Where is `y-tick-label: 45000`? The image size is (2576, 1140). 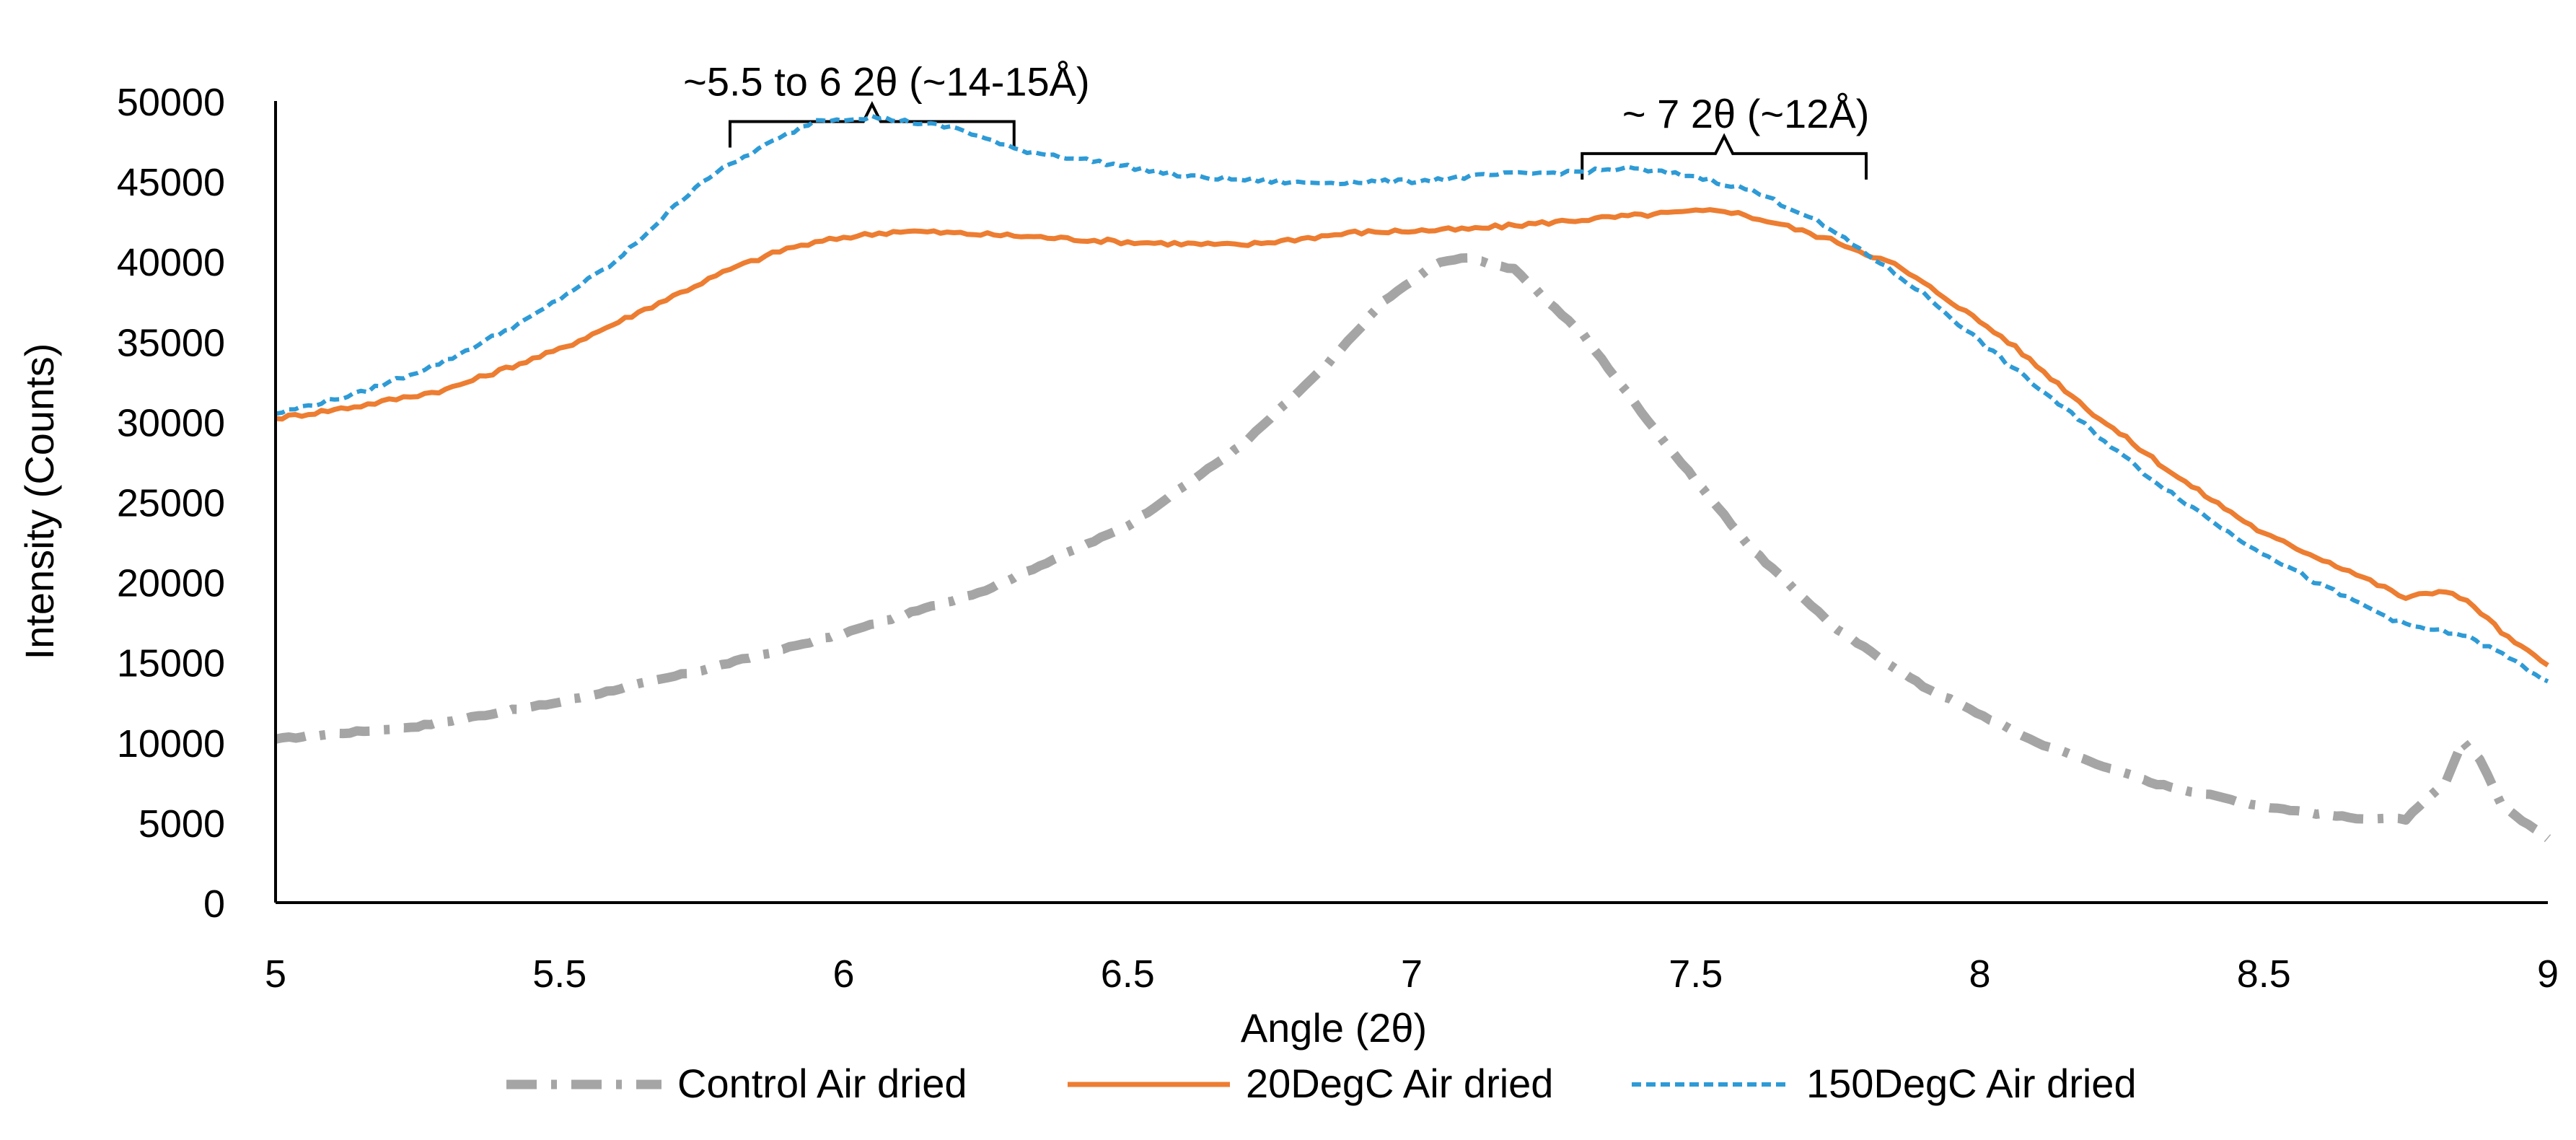 y-tick-label: 45000 is located at coordinates (171, 182).